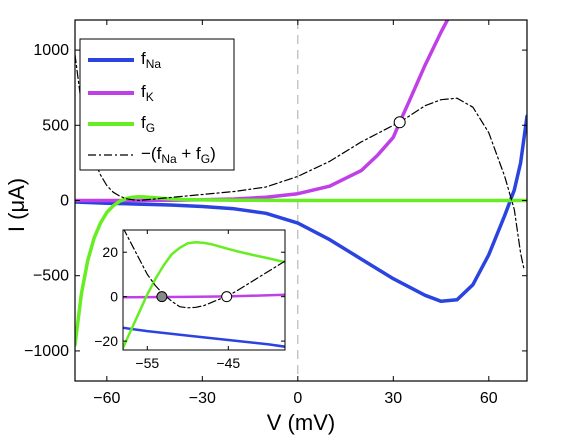  Describe the element at coordinates (148, 124) in the screenshot. I see `legend-label-fg: fG` at that location.